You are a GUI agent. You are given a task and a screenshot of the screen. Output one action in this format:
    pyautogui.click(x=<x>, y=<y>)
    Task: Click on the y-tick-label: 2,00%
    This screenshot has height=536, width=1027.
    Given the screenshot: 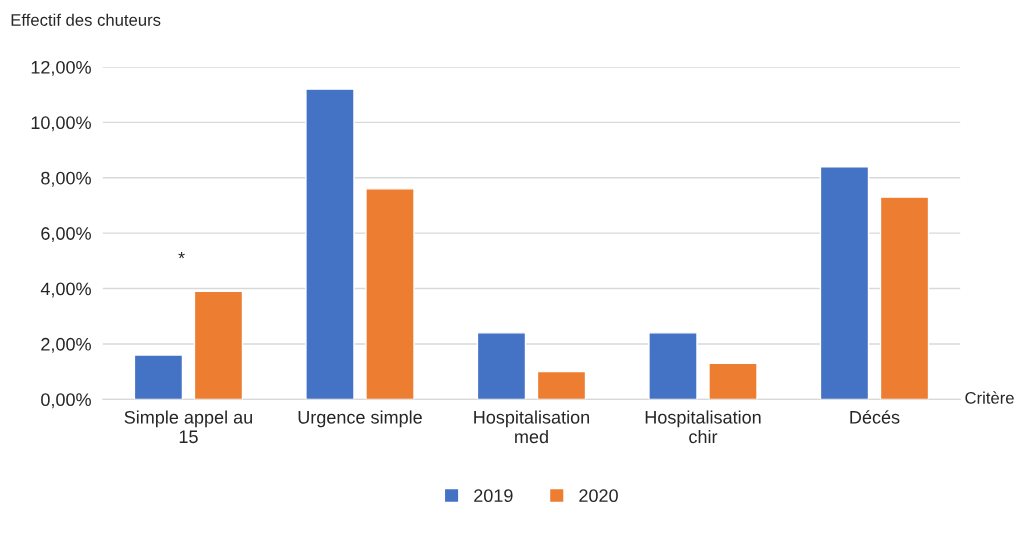 What is the action you would take?
    pyautogui.click(x=66, y=345)
    